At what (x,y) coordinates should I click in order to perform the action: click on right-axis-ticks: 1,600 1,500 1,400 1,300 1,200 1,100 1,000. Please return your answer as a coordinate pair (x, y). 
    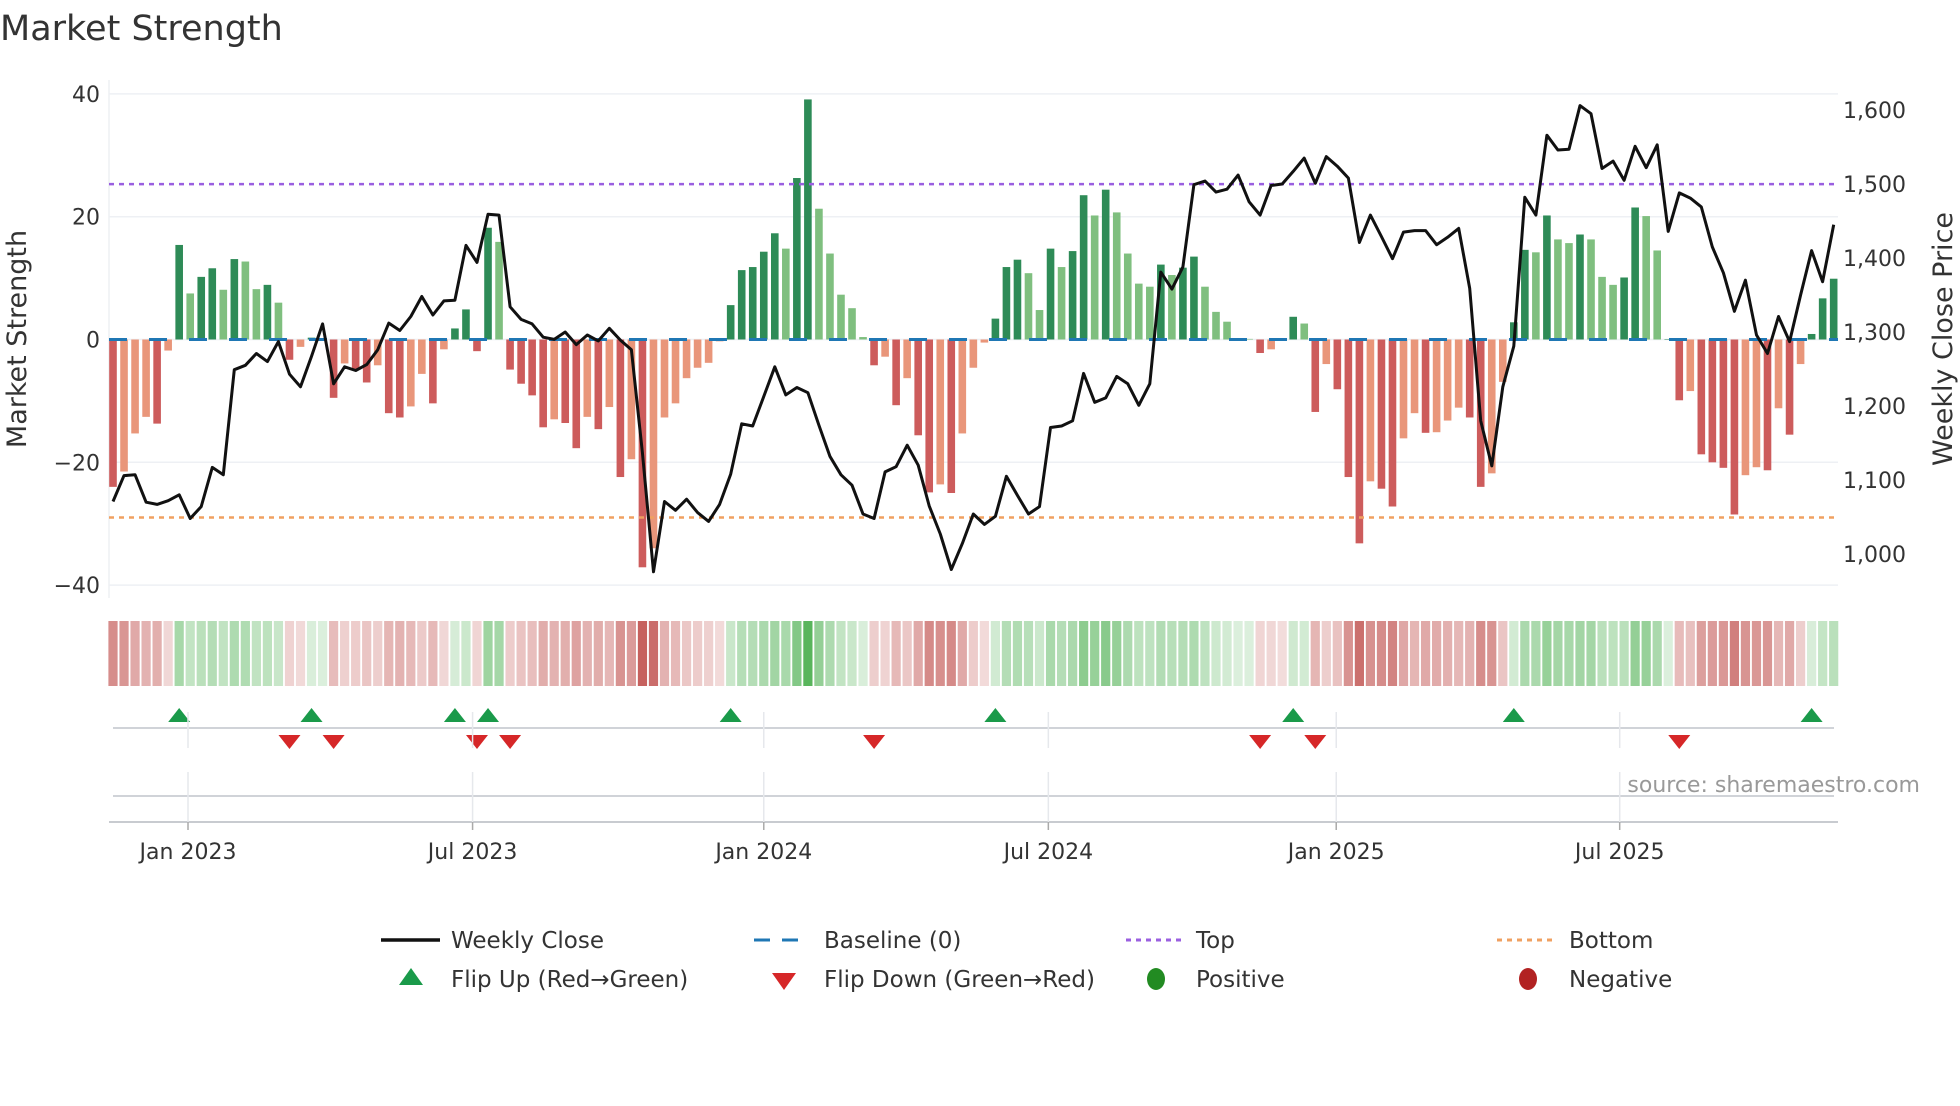
    Looking at the image, I should click on (1874, 333).